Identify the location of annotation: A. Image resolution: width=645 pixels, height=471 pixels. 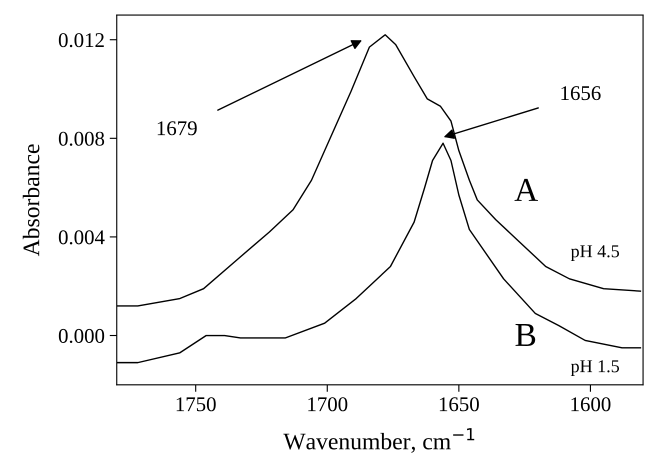
(526, 189).